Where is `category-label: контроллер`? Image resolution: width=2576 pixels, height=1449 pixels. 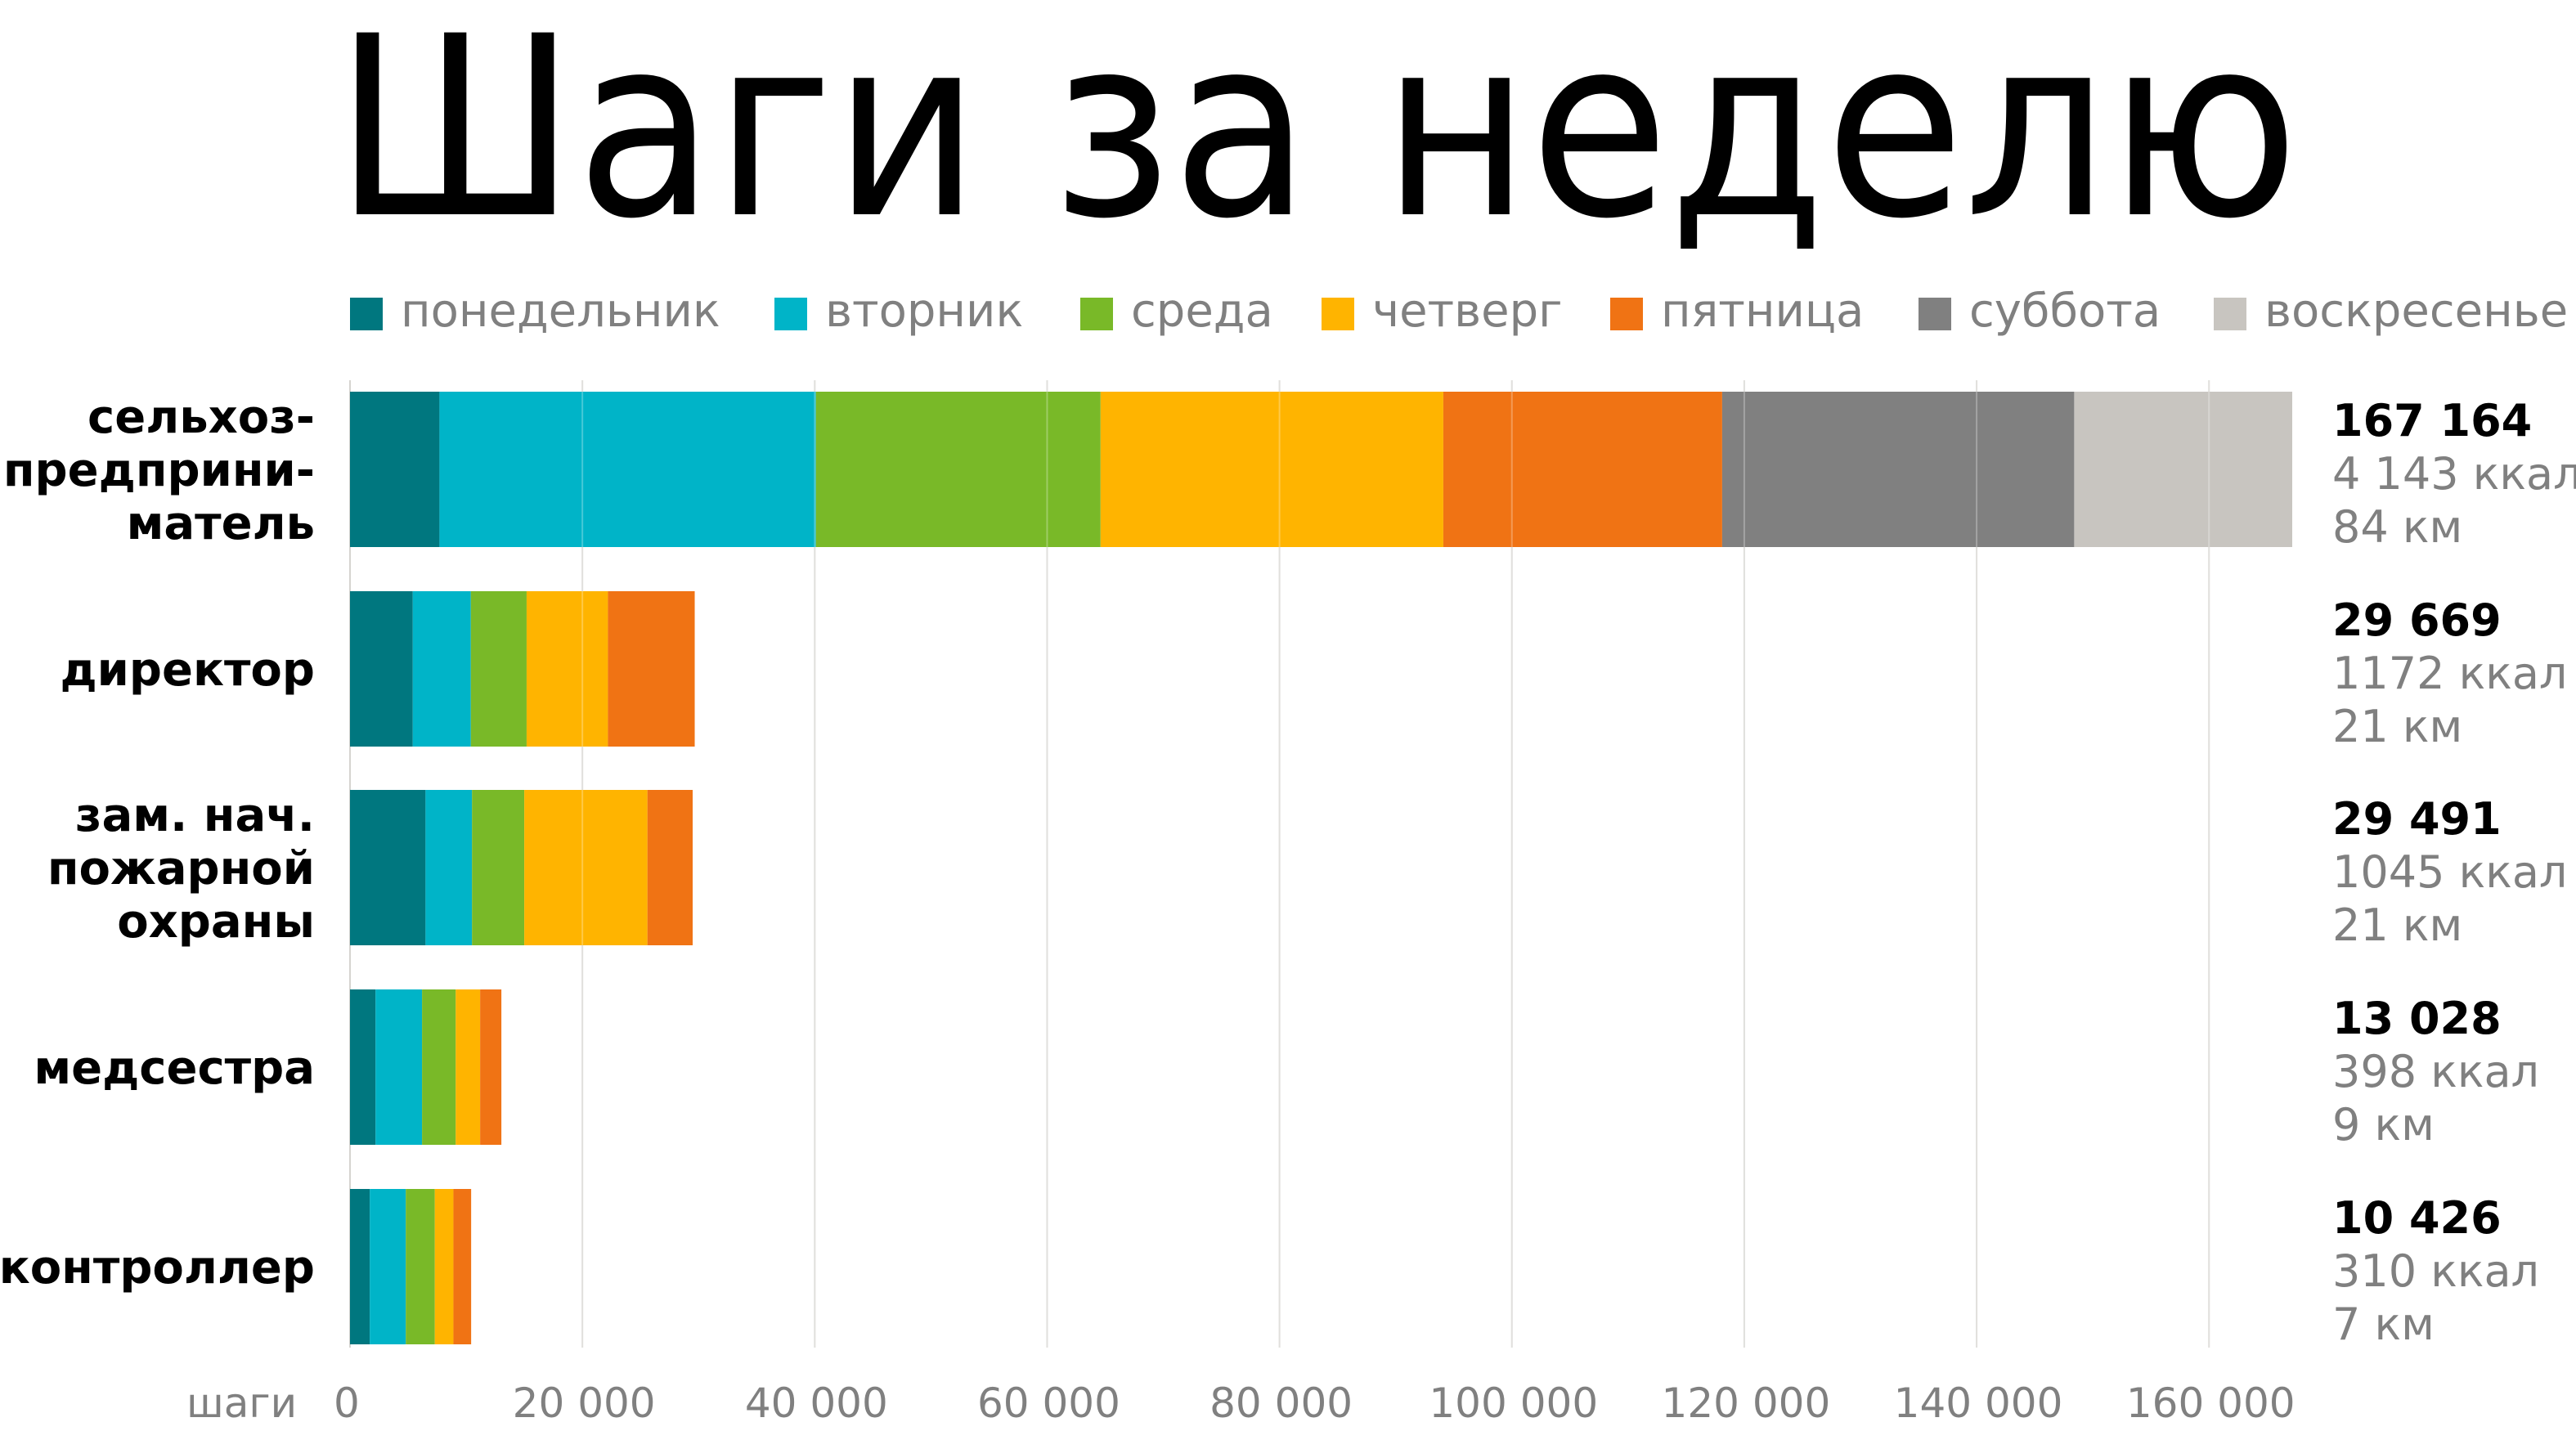 category-label: контроллер is located at coordinates (158, 1267).